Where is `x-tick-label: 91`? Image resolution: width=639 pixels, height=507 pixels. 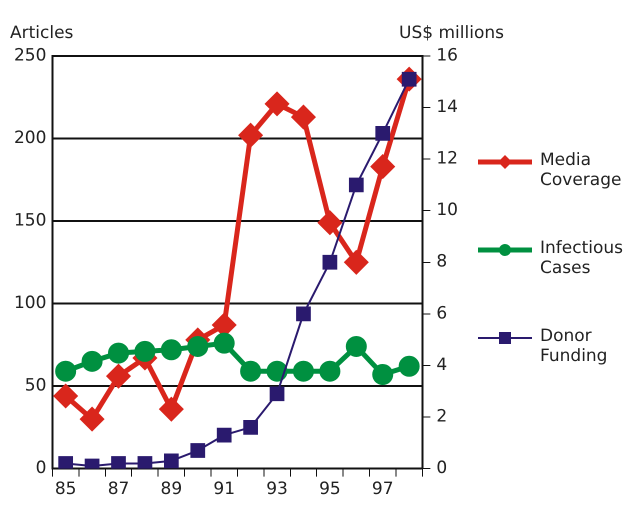
x-tick-label: 91 is located at coordinates (224, 489).